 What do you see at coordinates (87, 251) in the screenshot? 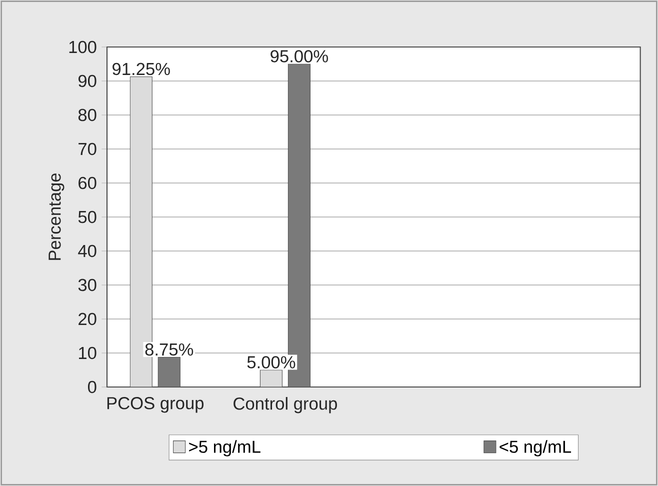
I see `y-tick-label: 40` at bounding box center [87, 251].